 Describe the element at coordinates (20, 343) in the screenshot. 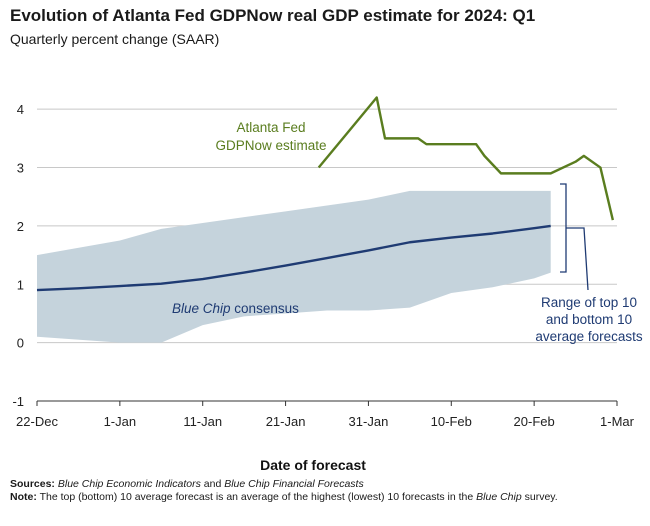

I see `y-tick-label-1: 0` at that location.